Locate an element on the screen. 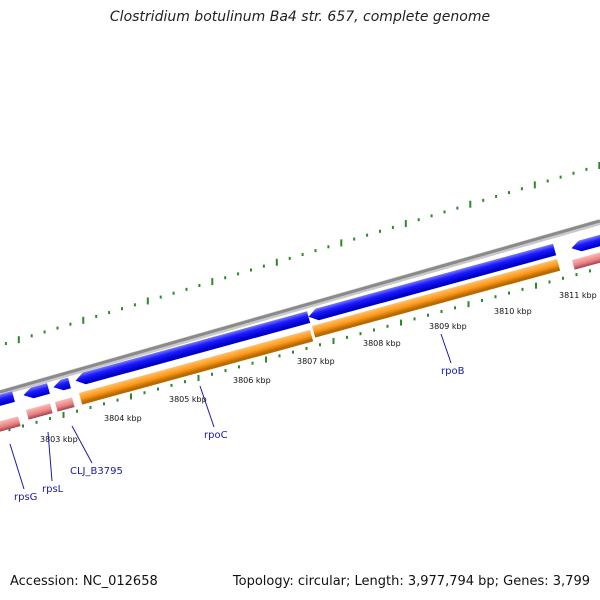 The image size is (600, 600). cds-rpoB is located at coordinates (432, 282).